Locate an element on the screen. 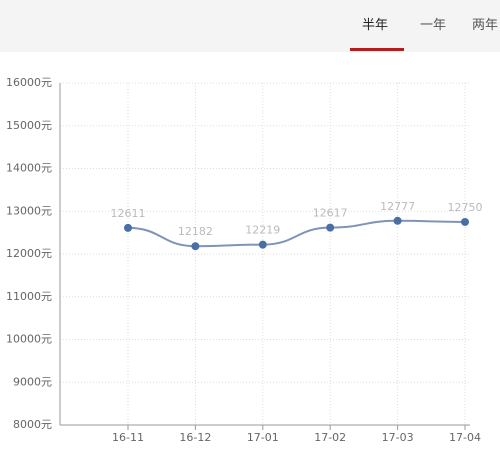 The height and width of the screenshot is (470, 500). x-tick-label: 17-01 is located at coordinates (263, 437).